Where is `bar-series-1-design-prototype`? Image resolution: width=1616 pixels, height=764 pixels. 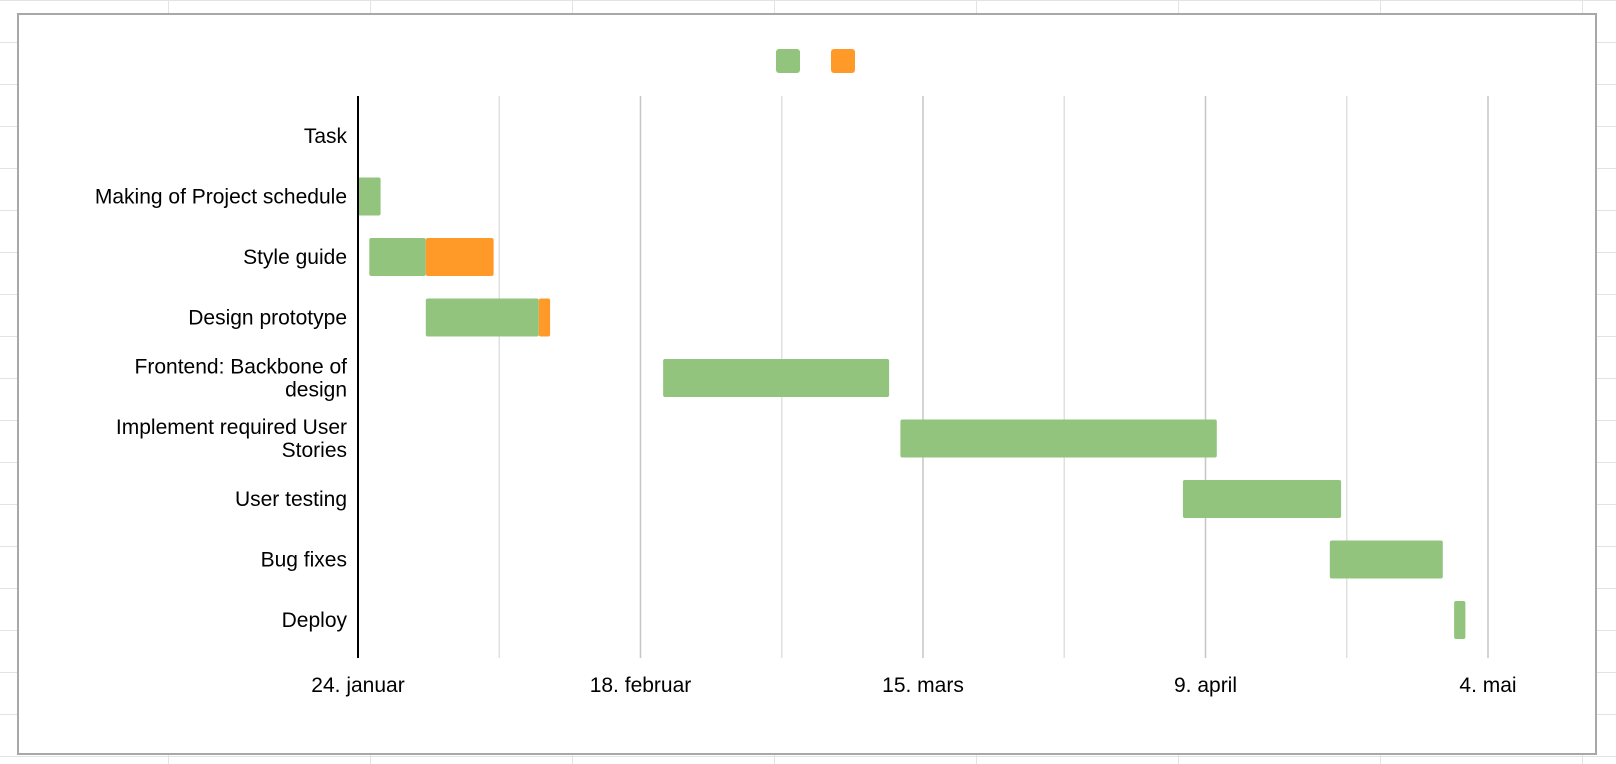 bar-series-1-design-prototype is located at coordinates (544, 317).